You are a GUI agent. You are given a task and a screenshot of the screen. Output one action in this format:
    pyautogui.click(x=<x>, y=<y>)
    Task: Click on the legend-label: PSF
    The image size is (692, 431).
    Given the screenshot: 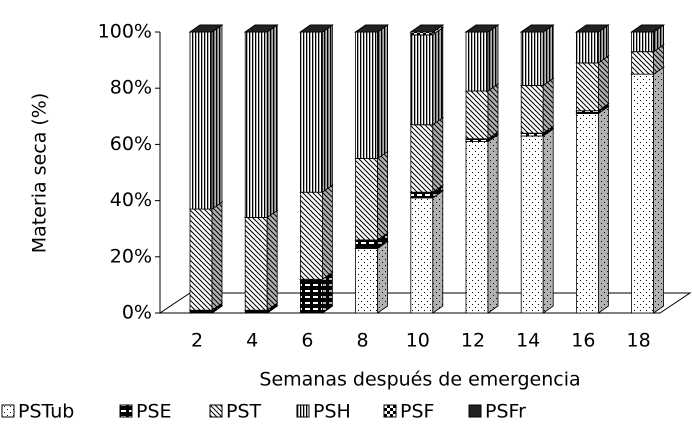 What is the action you would take?
    pyautogui.click(x=417, y=412)
    